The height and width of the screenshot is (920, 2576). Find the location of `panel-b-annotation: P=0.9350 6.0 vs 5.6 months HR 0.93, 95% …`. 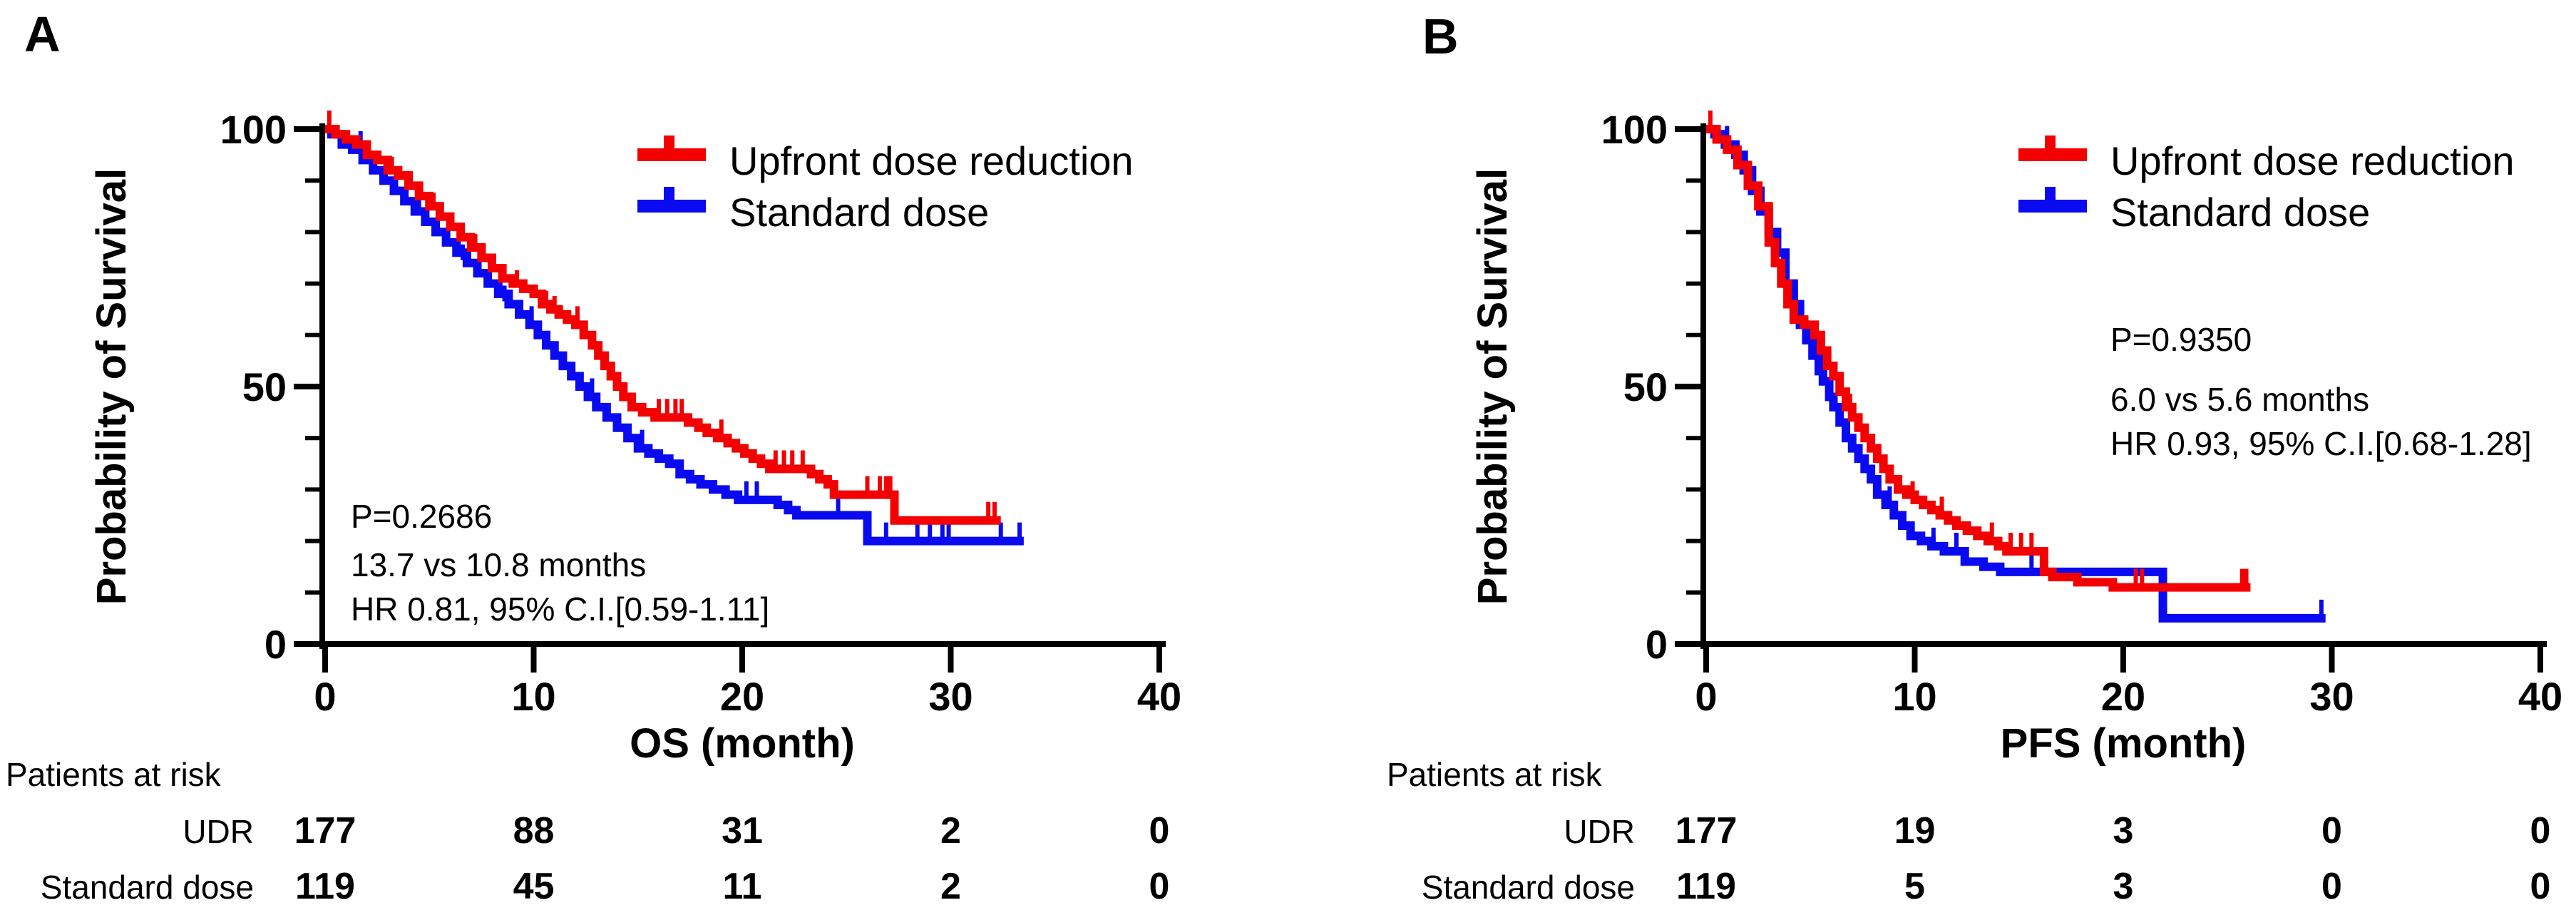

panel-b-annotation: P=0.9350 6.0 vs 5.6 months HR 0.93, 95% … is located at coordinates (2321, 392).